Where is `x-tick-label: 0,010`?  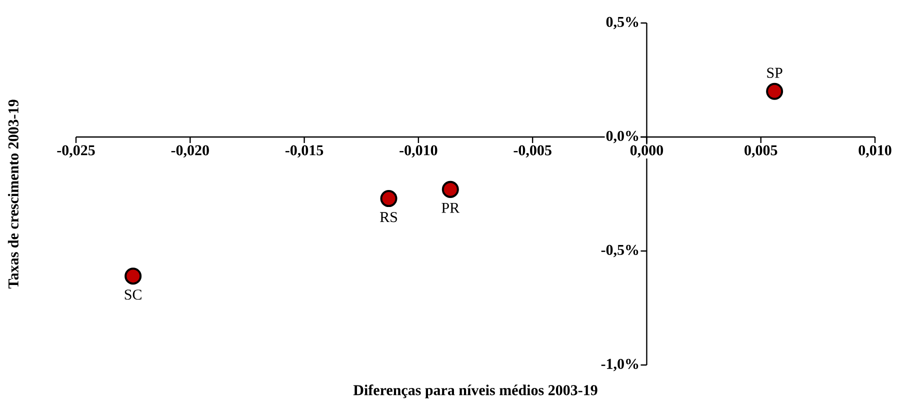 x-tick-label: 0,010 is located at coordinates (875, 151).